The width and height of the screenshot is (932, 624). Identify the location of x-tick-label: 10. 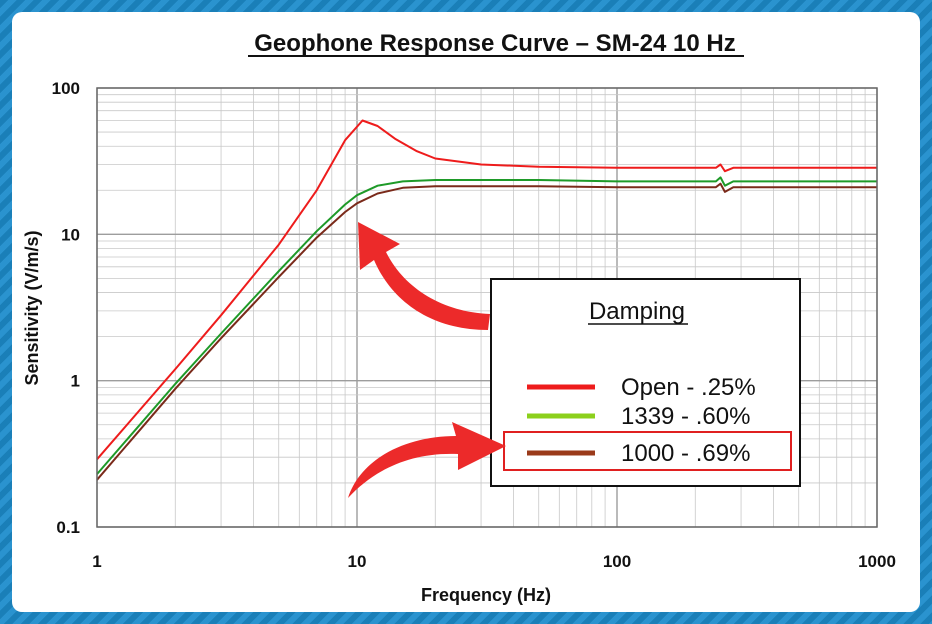
(357, 561).